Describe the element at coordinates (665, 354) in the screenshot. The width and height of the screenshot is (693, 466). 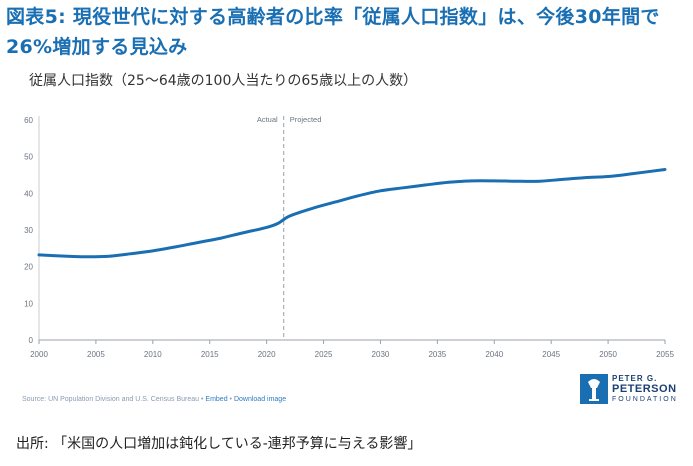
I see `x-tick-label: 2055` at that location.